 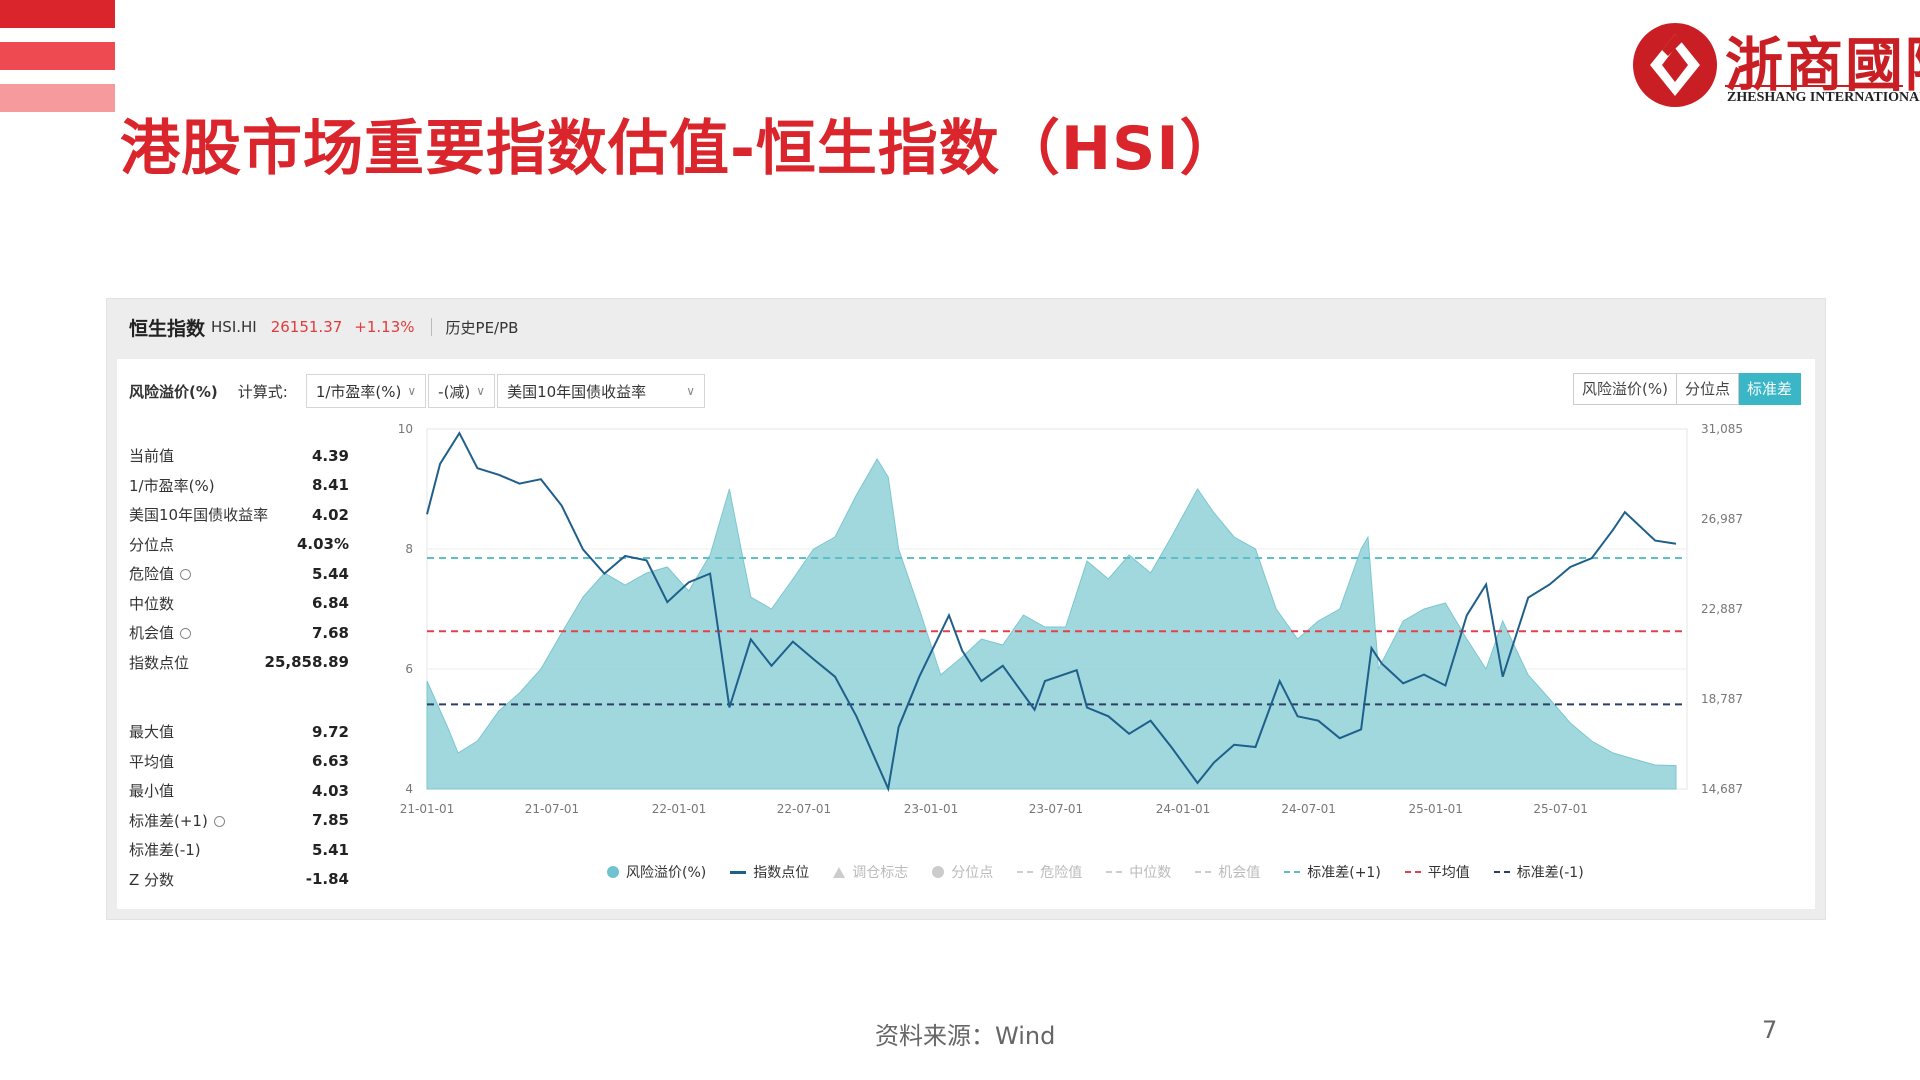 What do you see at coordinates (679, 809) in the screenshot?
I see `x-tick-label: 22-01-01` at bounding box center [679, 809].